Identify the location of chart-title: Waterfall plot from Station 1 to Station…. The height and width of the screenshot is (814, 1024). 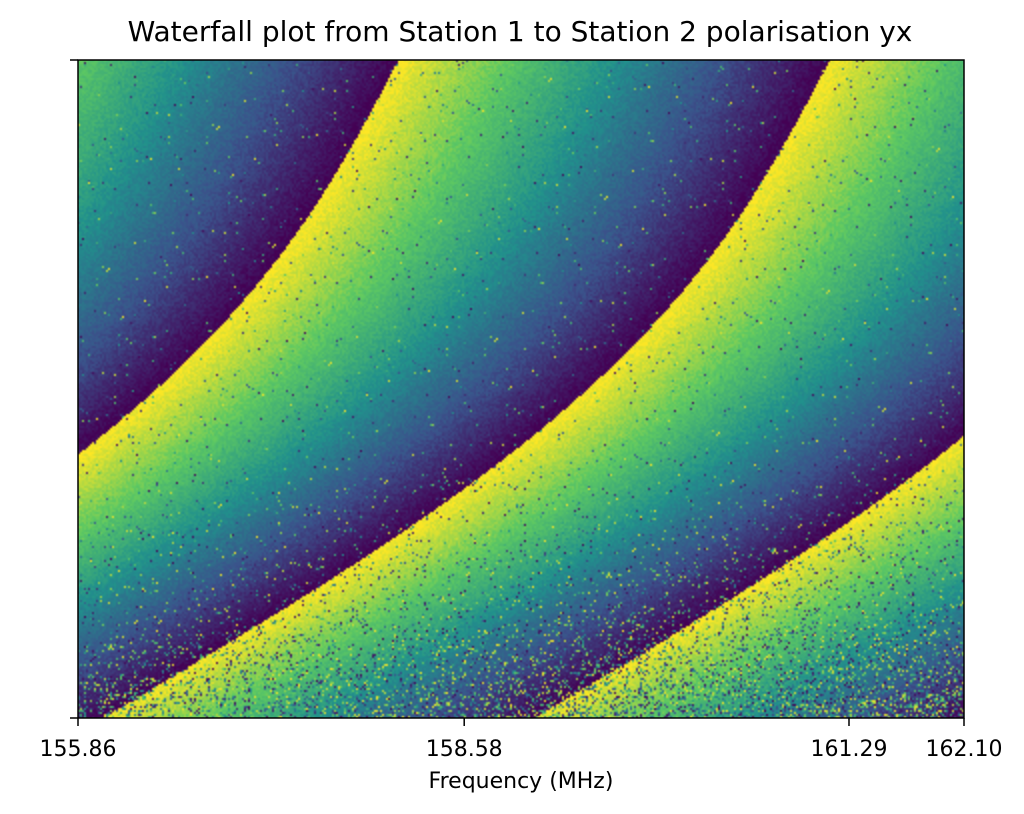
(520, 31).